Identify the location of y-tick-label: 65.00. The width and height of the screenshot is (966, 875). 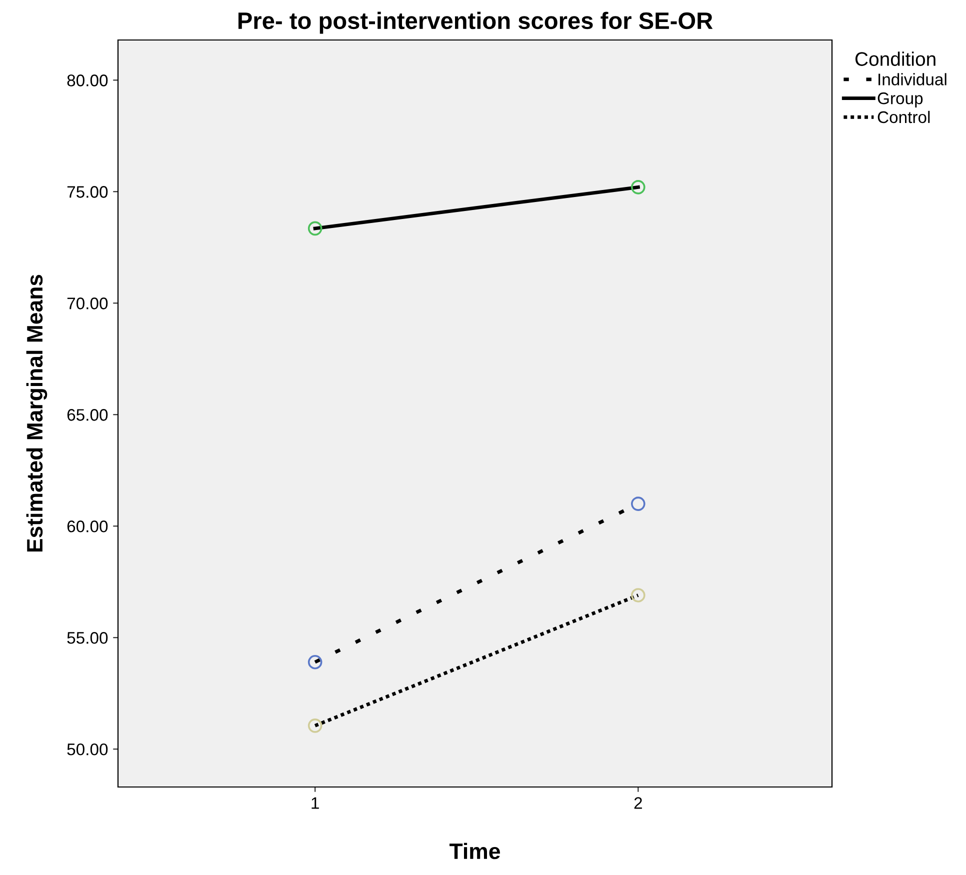
(87, 415).